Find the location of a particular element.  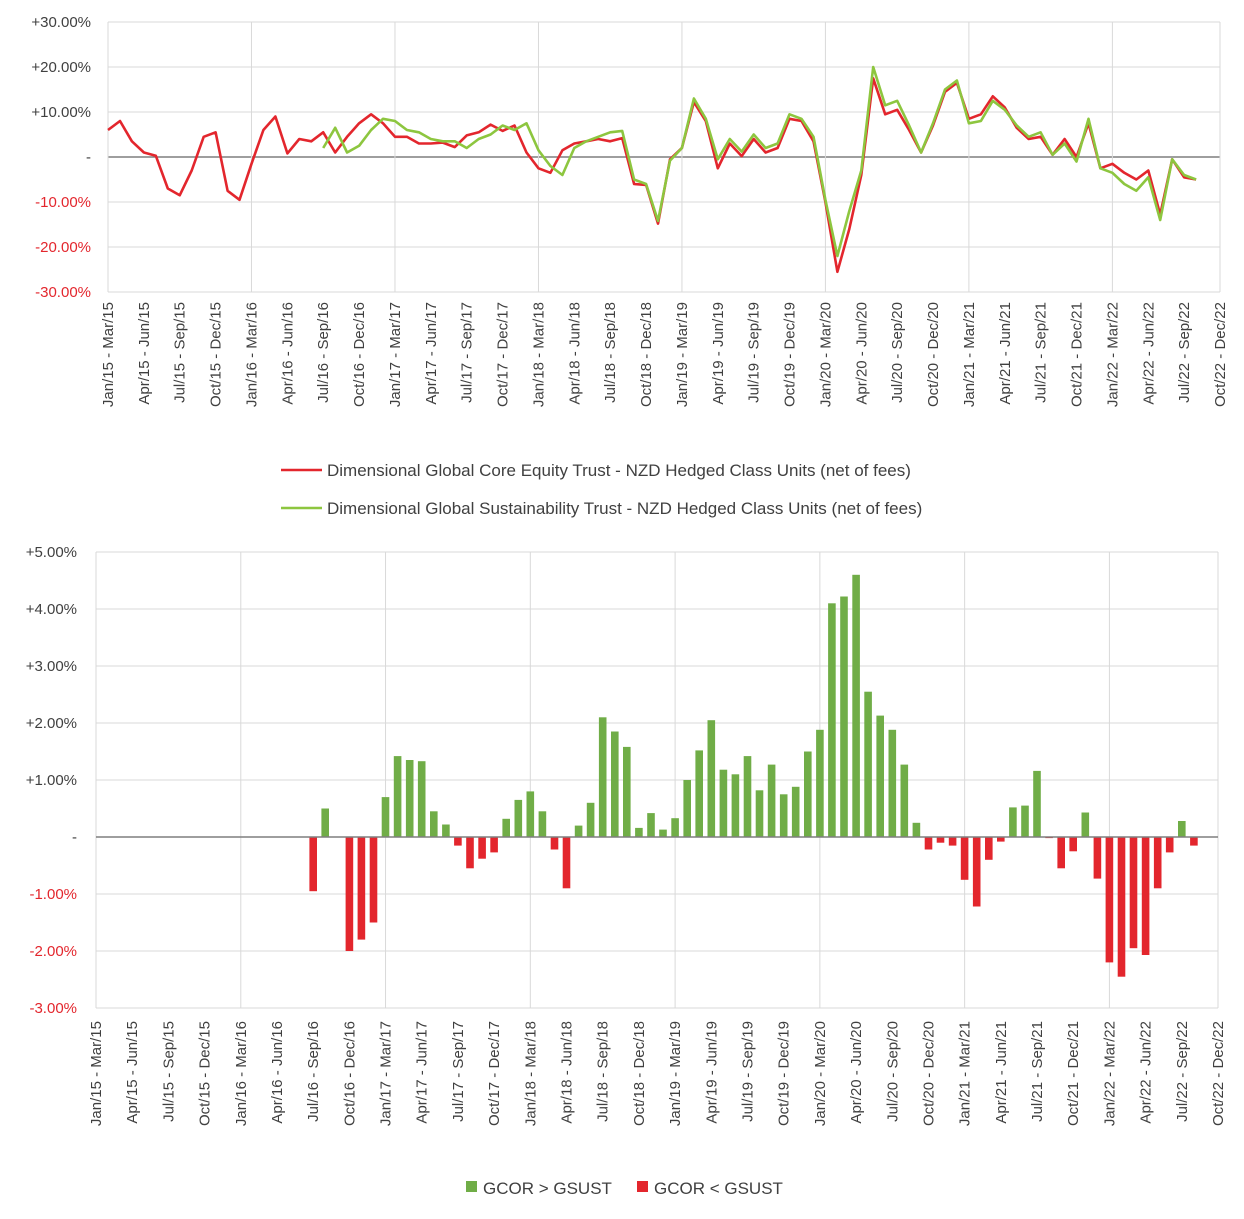

x-tick-label: Oct/19 - Dec/19 is located at coordinates (790, 354).